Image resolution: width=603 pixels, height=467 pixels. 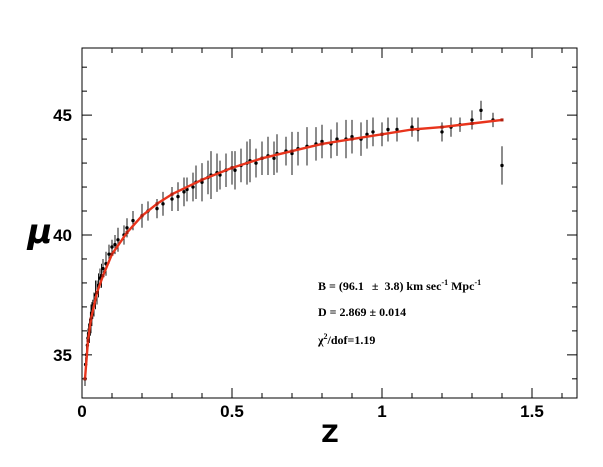 I want to click on annotation-dimension: D = 2.869 ± 0.014, so click(x=362, y=312).